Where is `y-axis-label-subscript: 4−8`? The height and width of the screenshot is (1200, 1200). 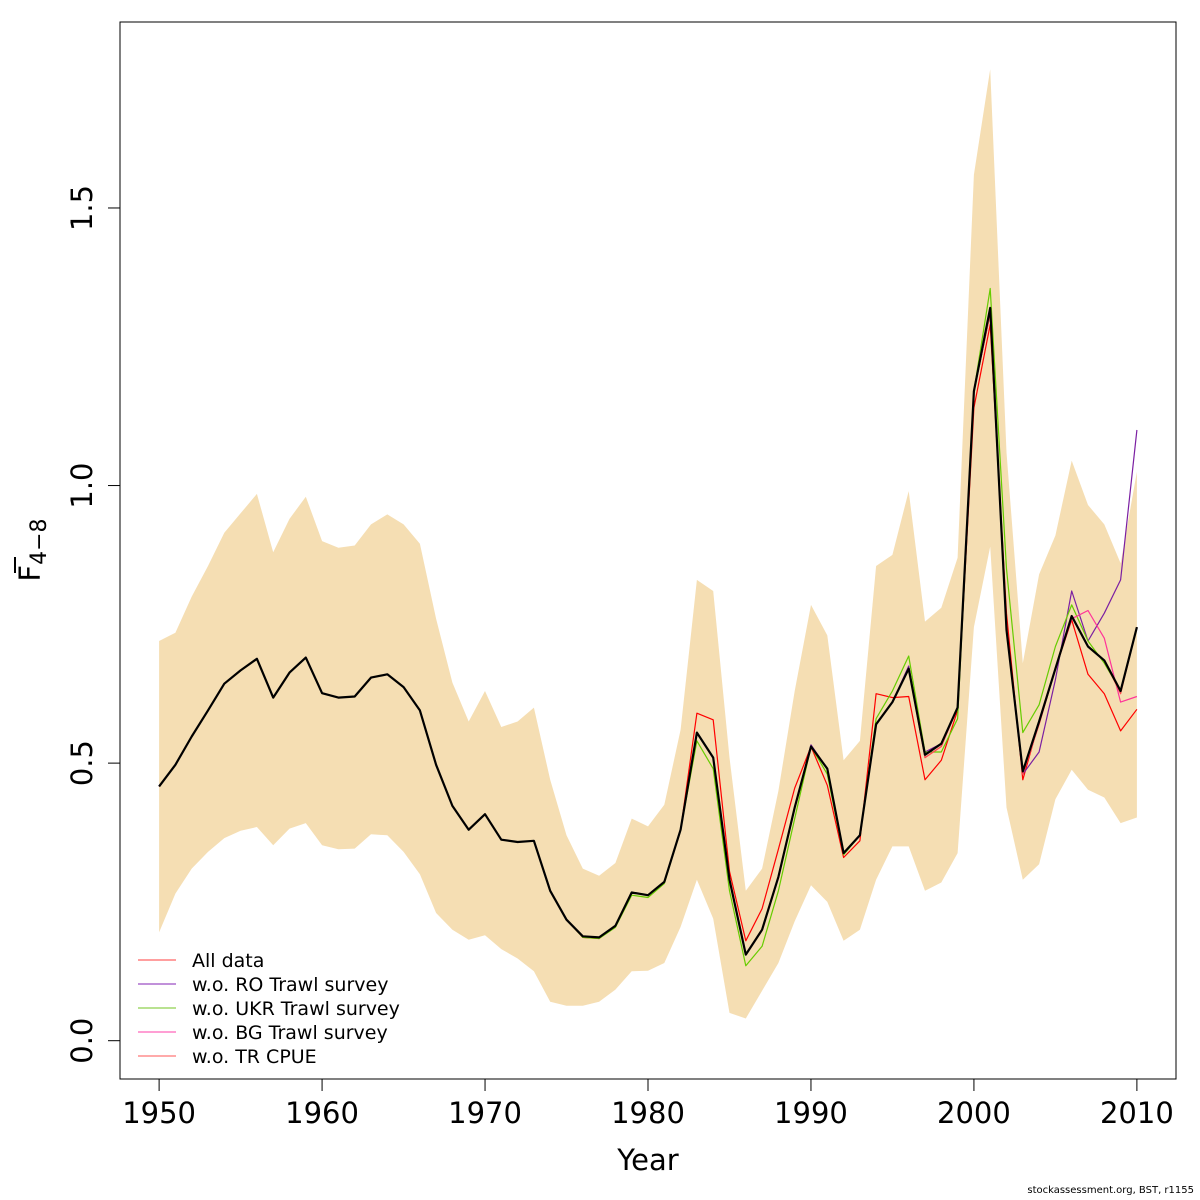 y-axis-label-subscript: 4−8 is located at coordinates (39, 541).